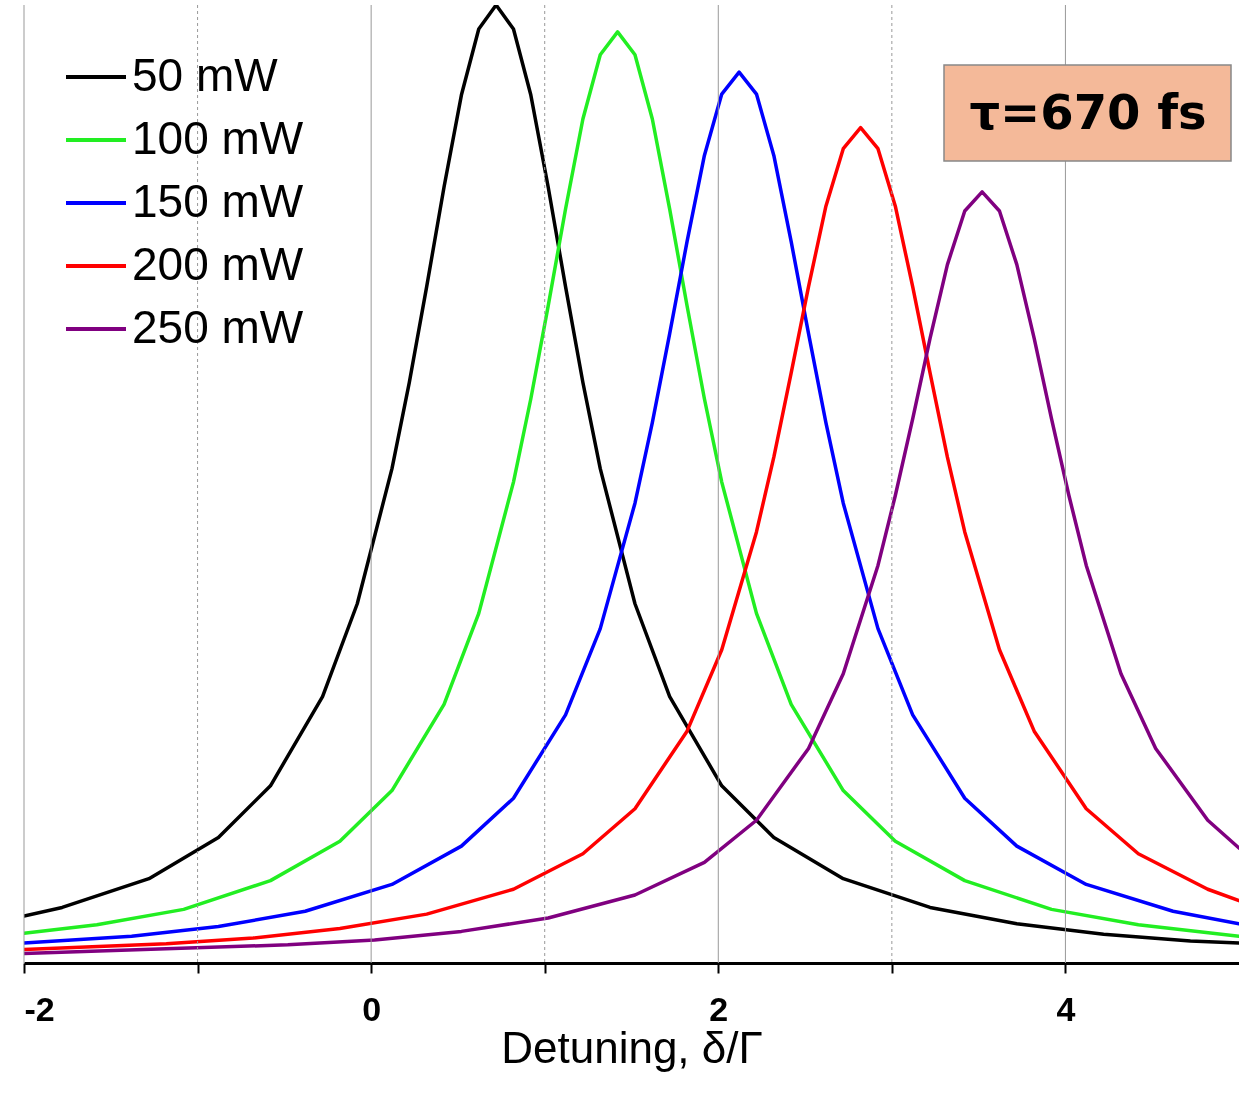 The width and height of the screenshot is (1241, 1098). Describe the element at coordinates (218, 327) in the screenshot. I see `legend-label: 250 mW` at that location.